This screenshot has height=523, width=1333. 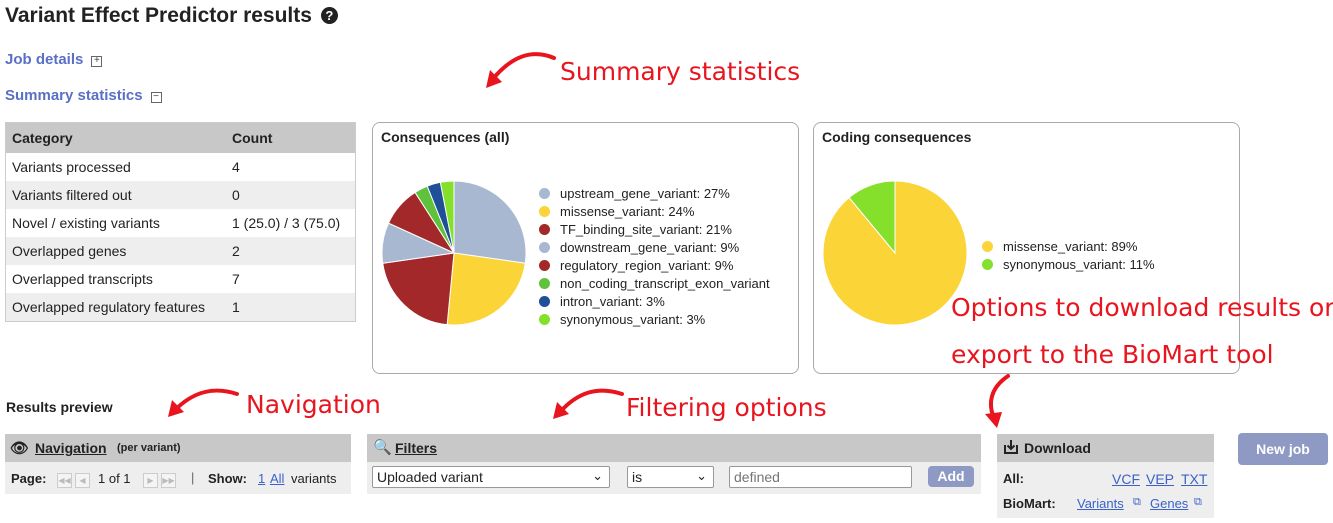 I want to click on show-suffix: variants, so click(x=314, y=478).